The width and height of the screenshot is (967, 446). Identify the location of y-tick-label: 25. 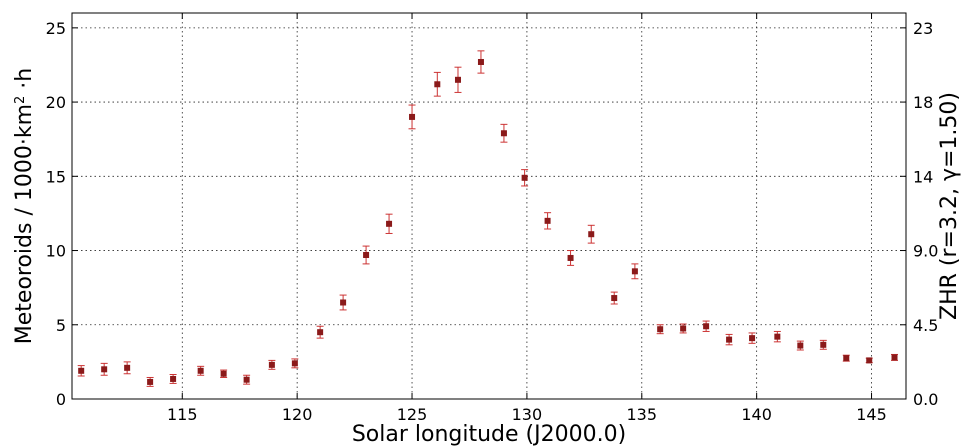
(56, 28).